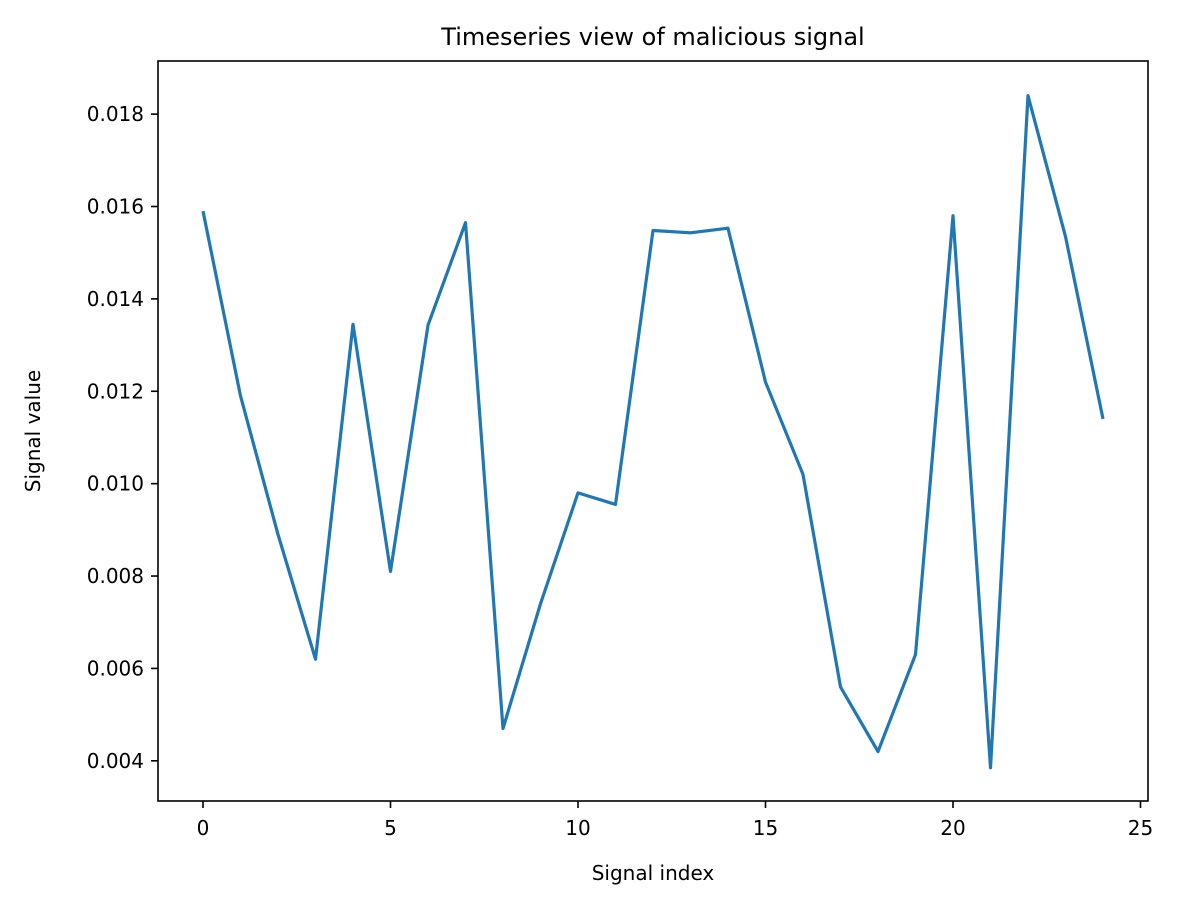  What do you see at coordinates (115, 391) in the screenshot?
I see `y-tick-label: 0.012` at bounding box center [115, 391].